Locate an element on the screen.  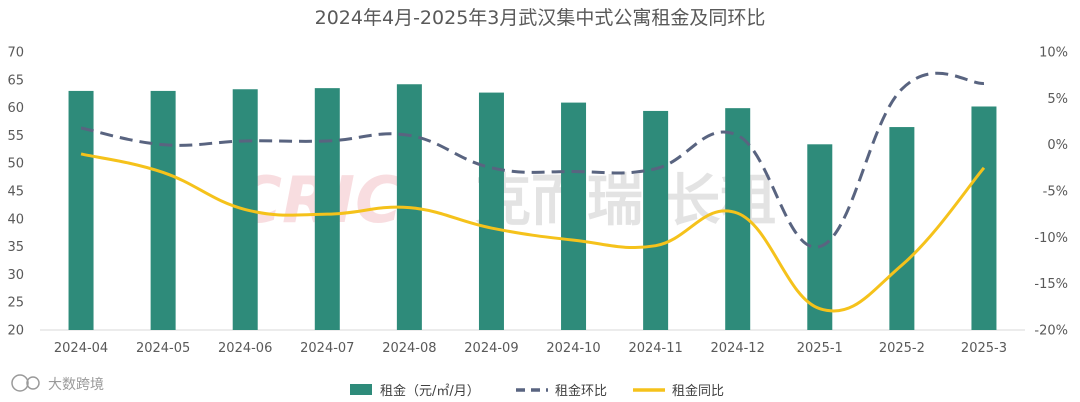
y-left-tick-label: 55 is located at coordinates (15, 136).